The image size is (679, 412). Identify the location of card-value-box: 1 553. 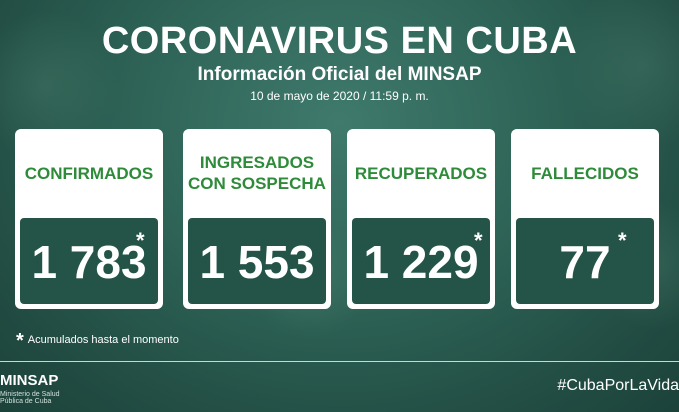
(257, 261).